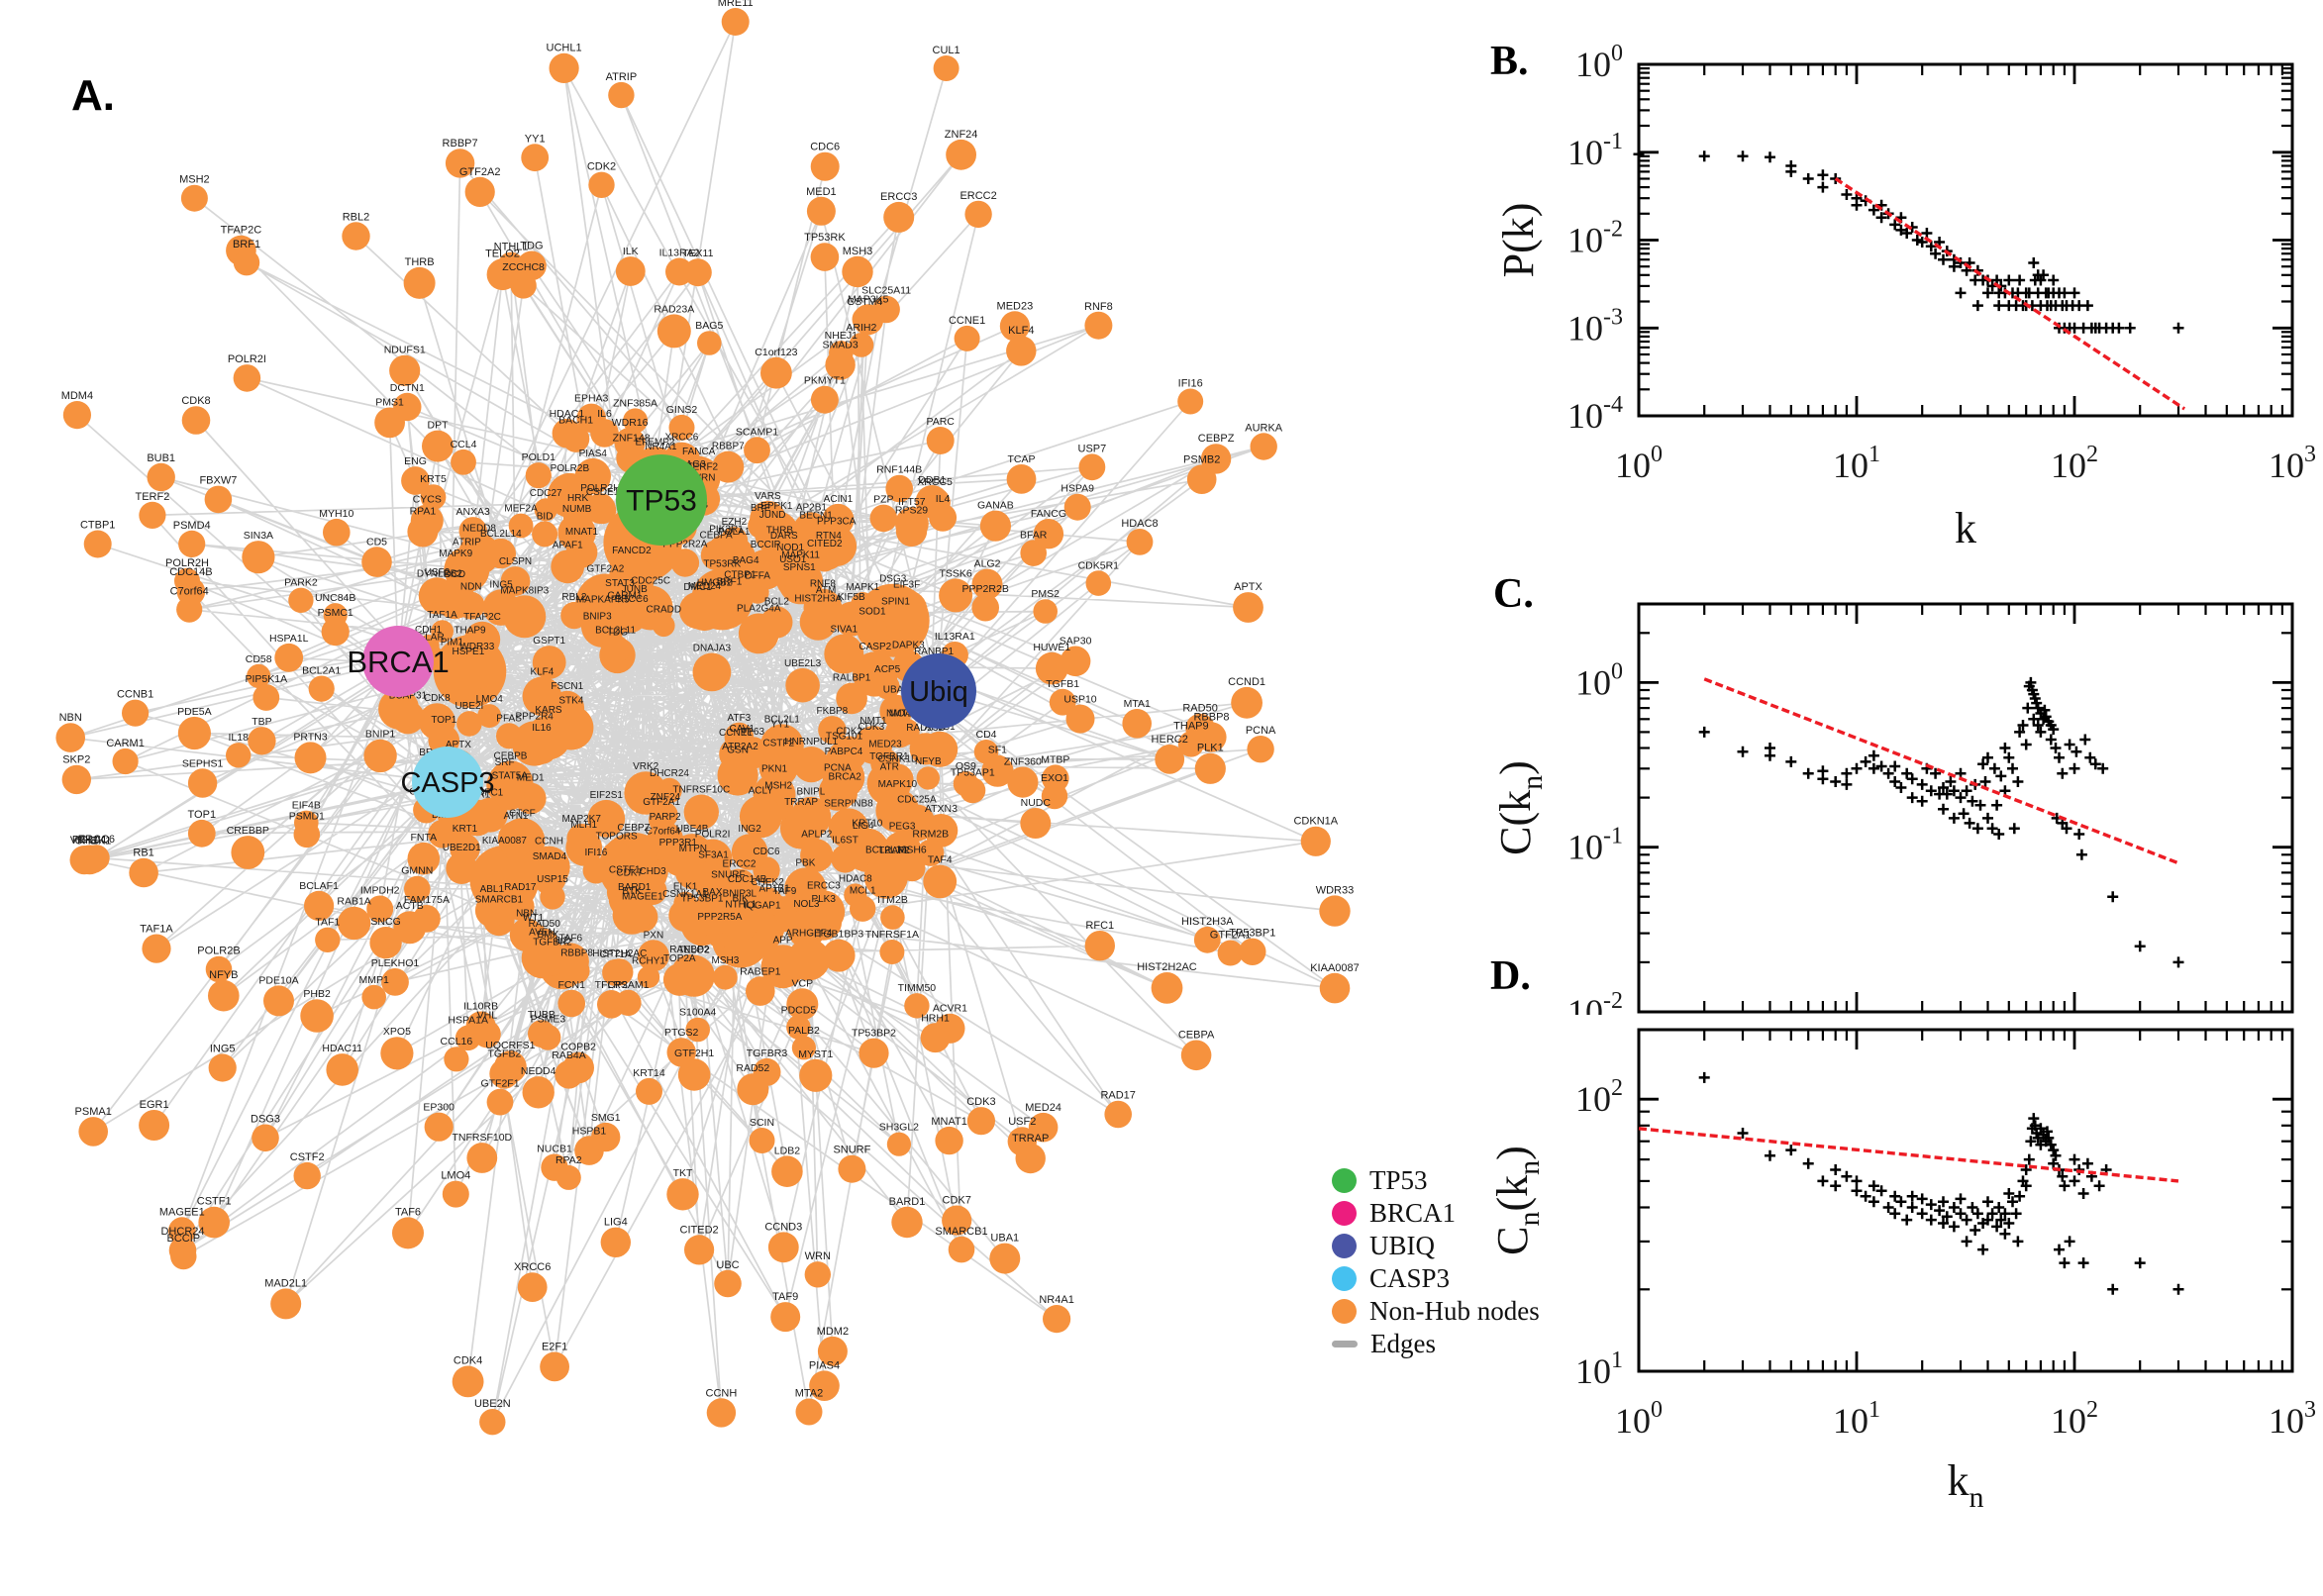  I want to click on svg-text: MLH1, so click(583, 825).